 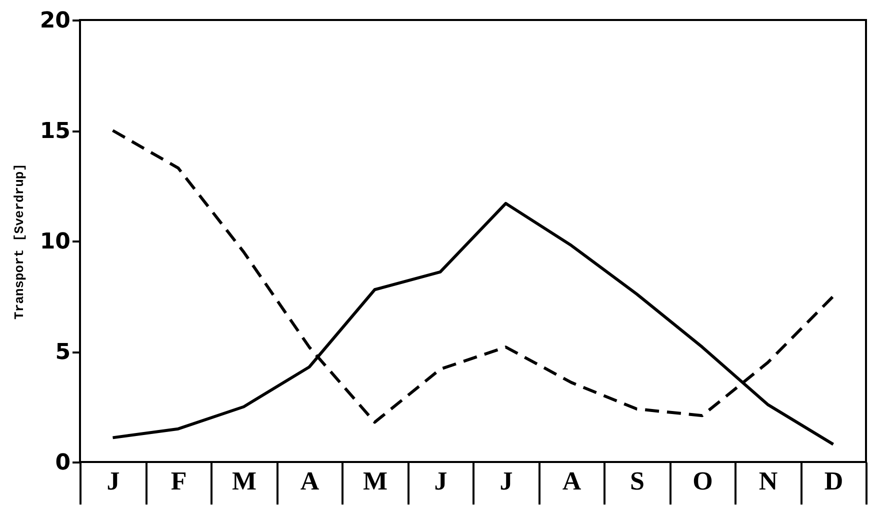 I want to click on x-tick-label: O, so click(x=702, y=481).